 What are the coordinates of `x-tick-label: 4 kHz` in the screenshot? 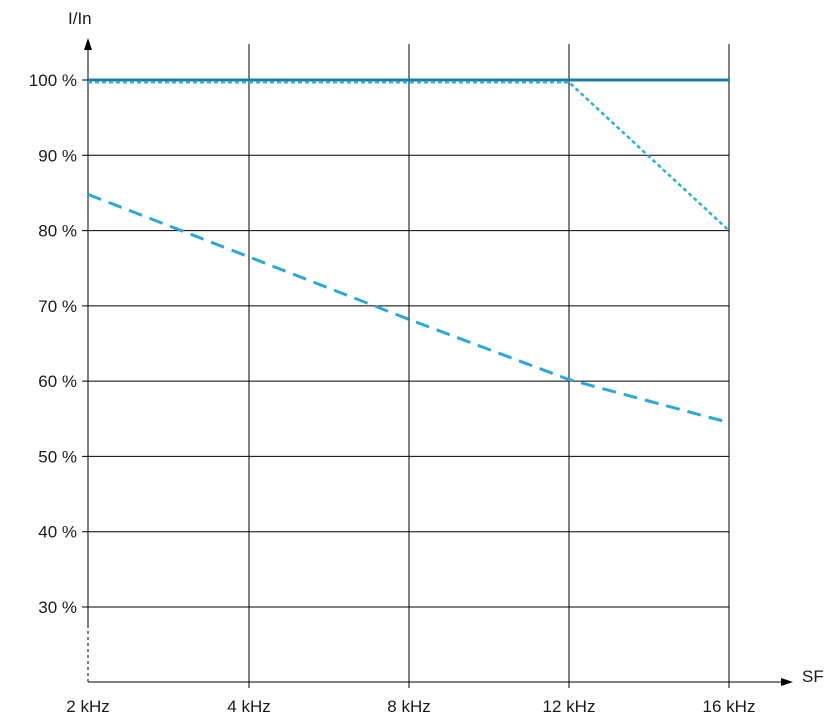 It's located at (248, 706).